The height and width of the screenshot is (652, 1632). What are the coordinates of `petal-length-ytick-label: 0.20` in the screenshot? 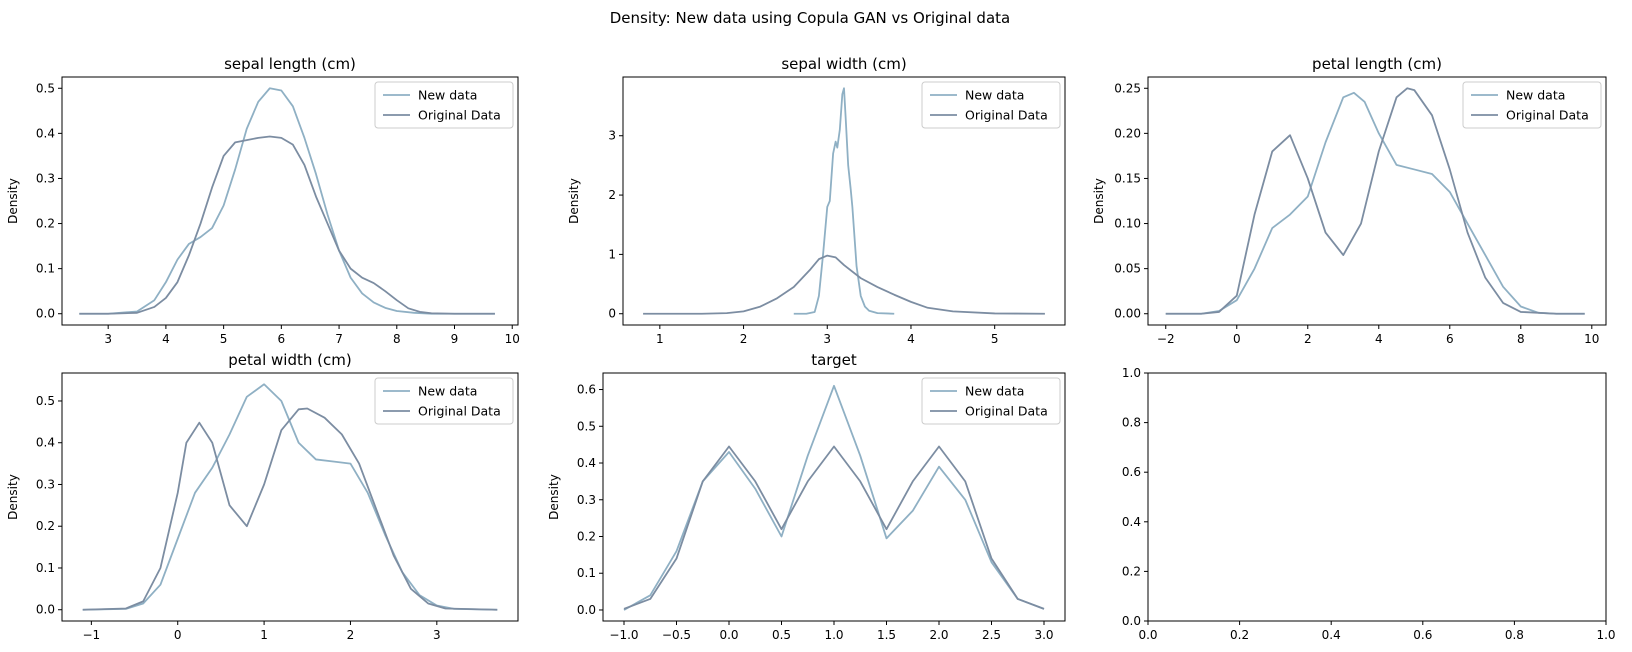 It's located at (1127, 133).